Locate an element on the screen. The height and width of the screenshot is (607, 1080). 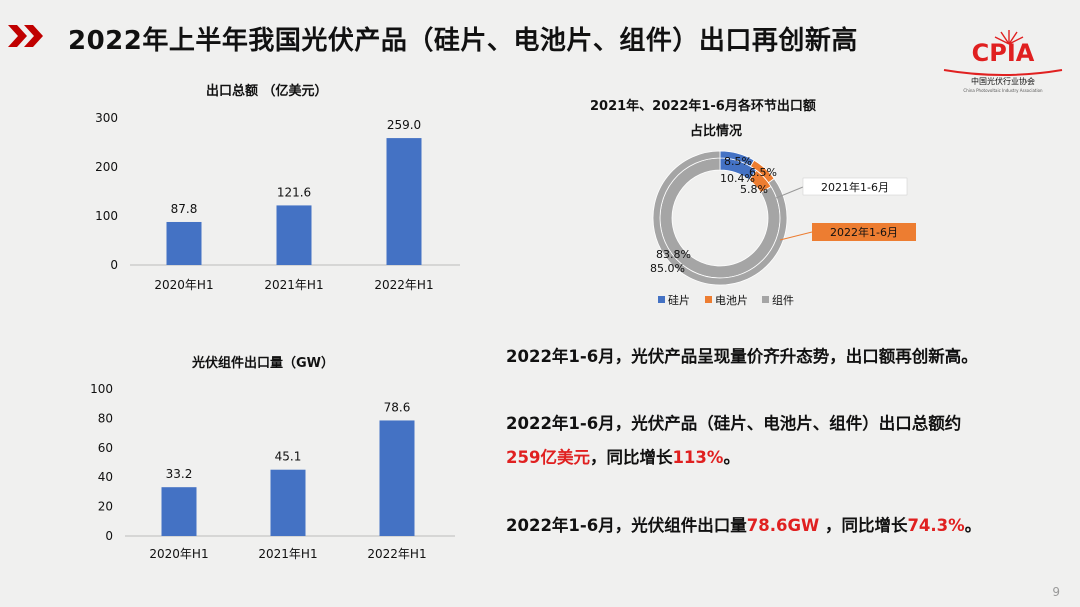
export-total-value: 259亿美元 is located at coordinates (548, 457).